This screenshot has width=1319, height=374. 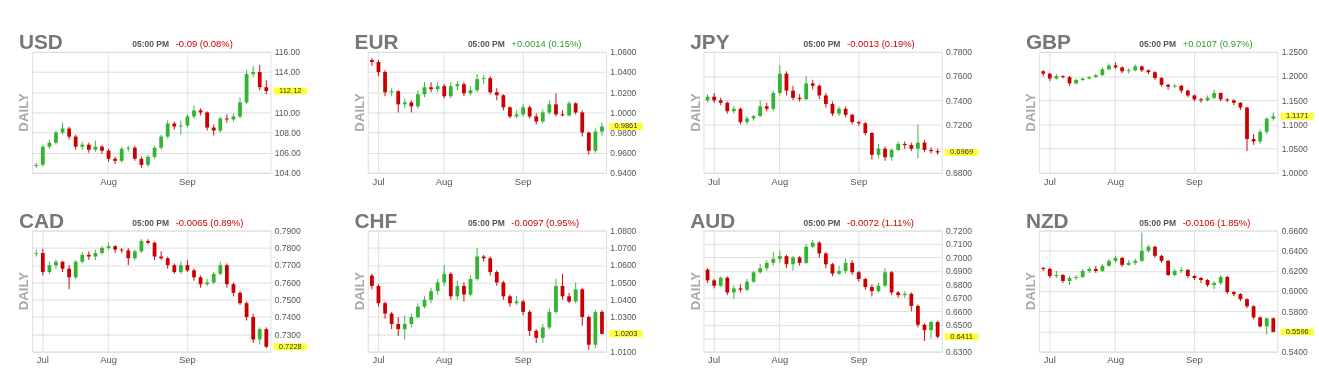 I want to click on y-tick-label: 0.7000, so click(x=959, y=257).